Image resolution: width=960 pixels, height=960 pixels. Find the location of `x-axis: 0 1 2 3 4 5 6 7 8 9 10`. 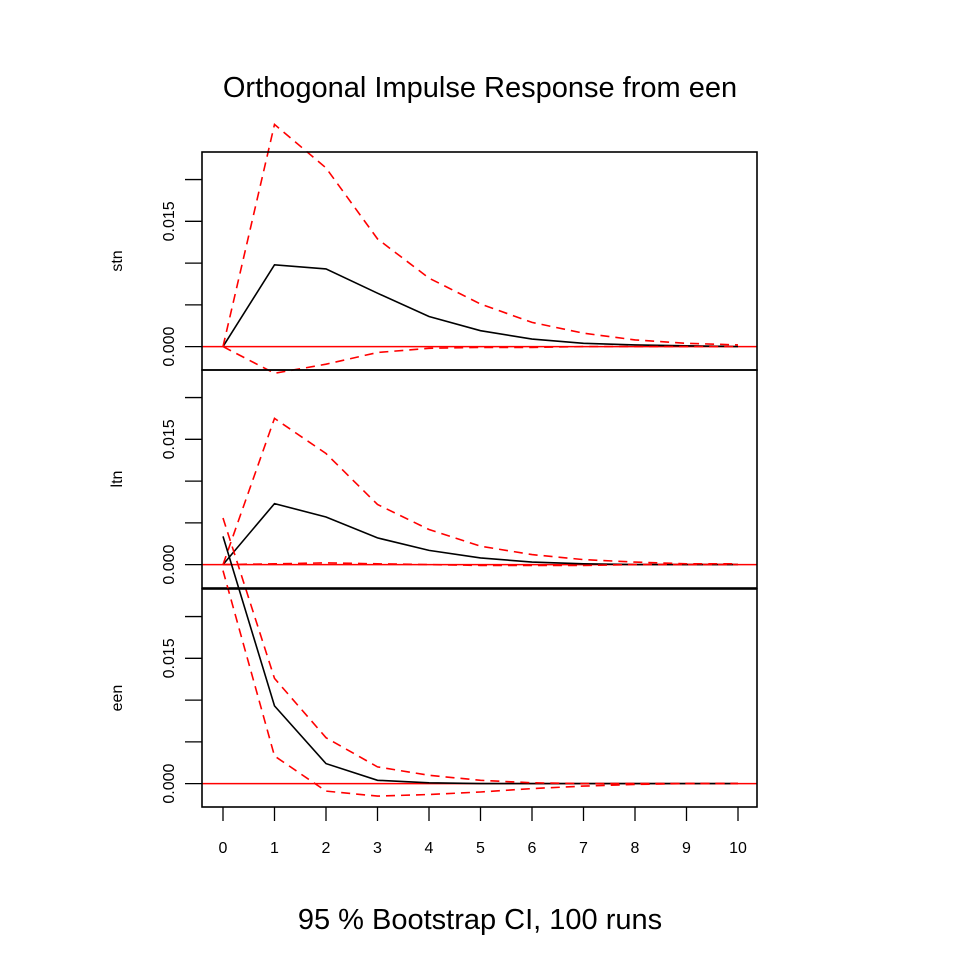

x-axis: 0 1 2 3 4 5 6 7 8 9 10 is located at coordinates (483, 832).